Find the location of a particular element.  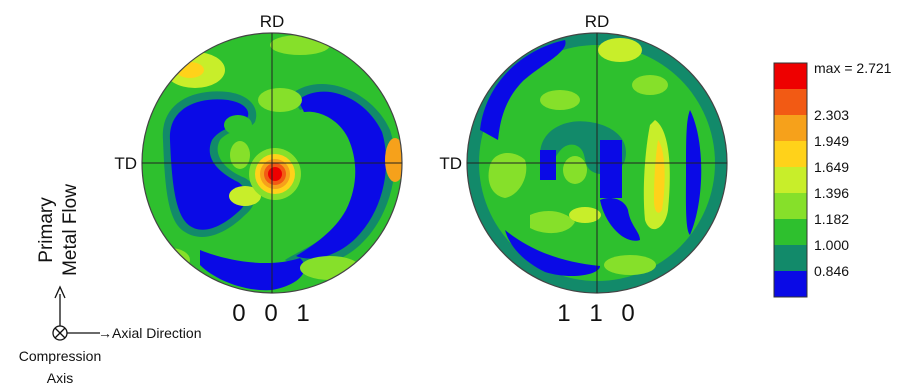

legend-level-label: 1.649 is located at coordinates (831, 167).